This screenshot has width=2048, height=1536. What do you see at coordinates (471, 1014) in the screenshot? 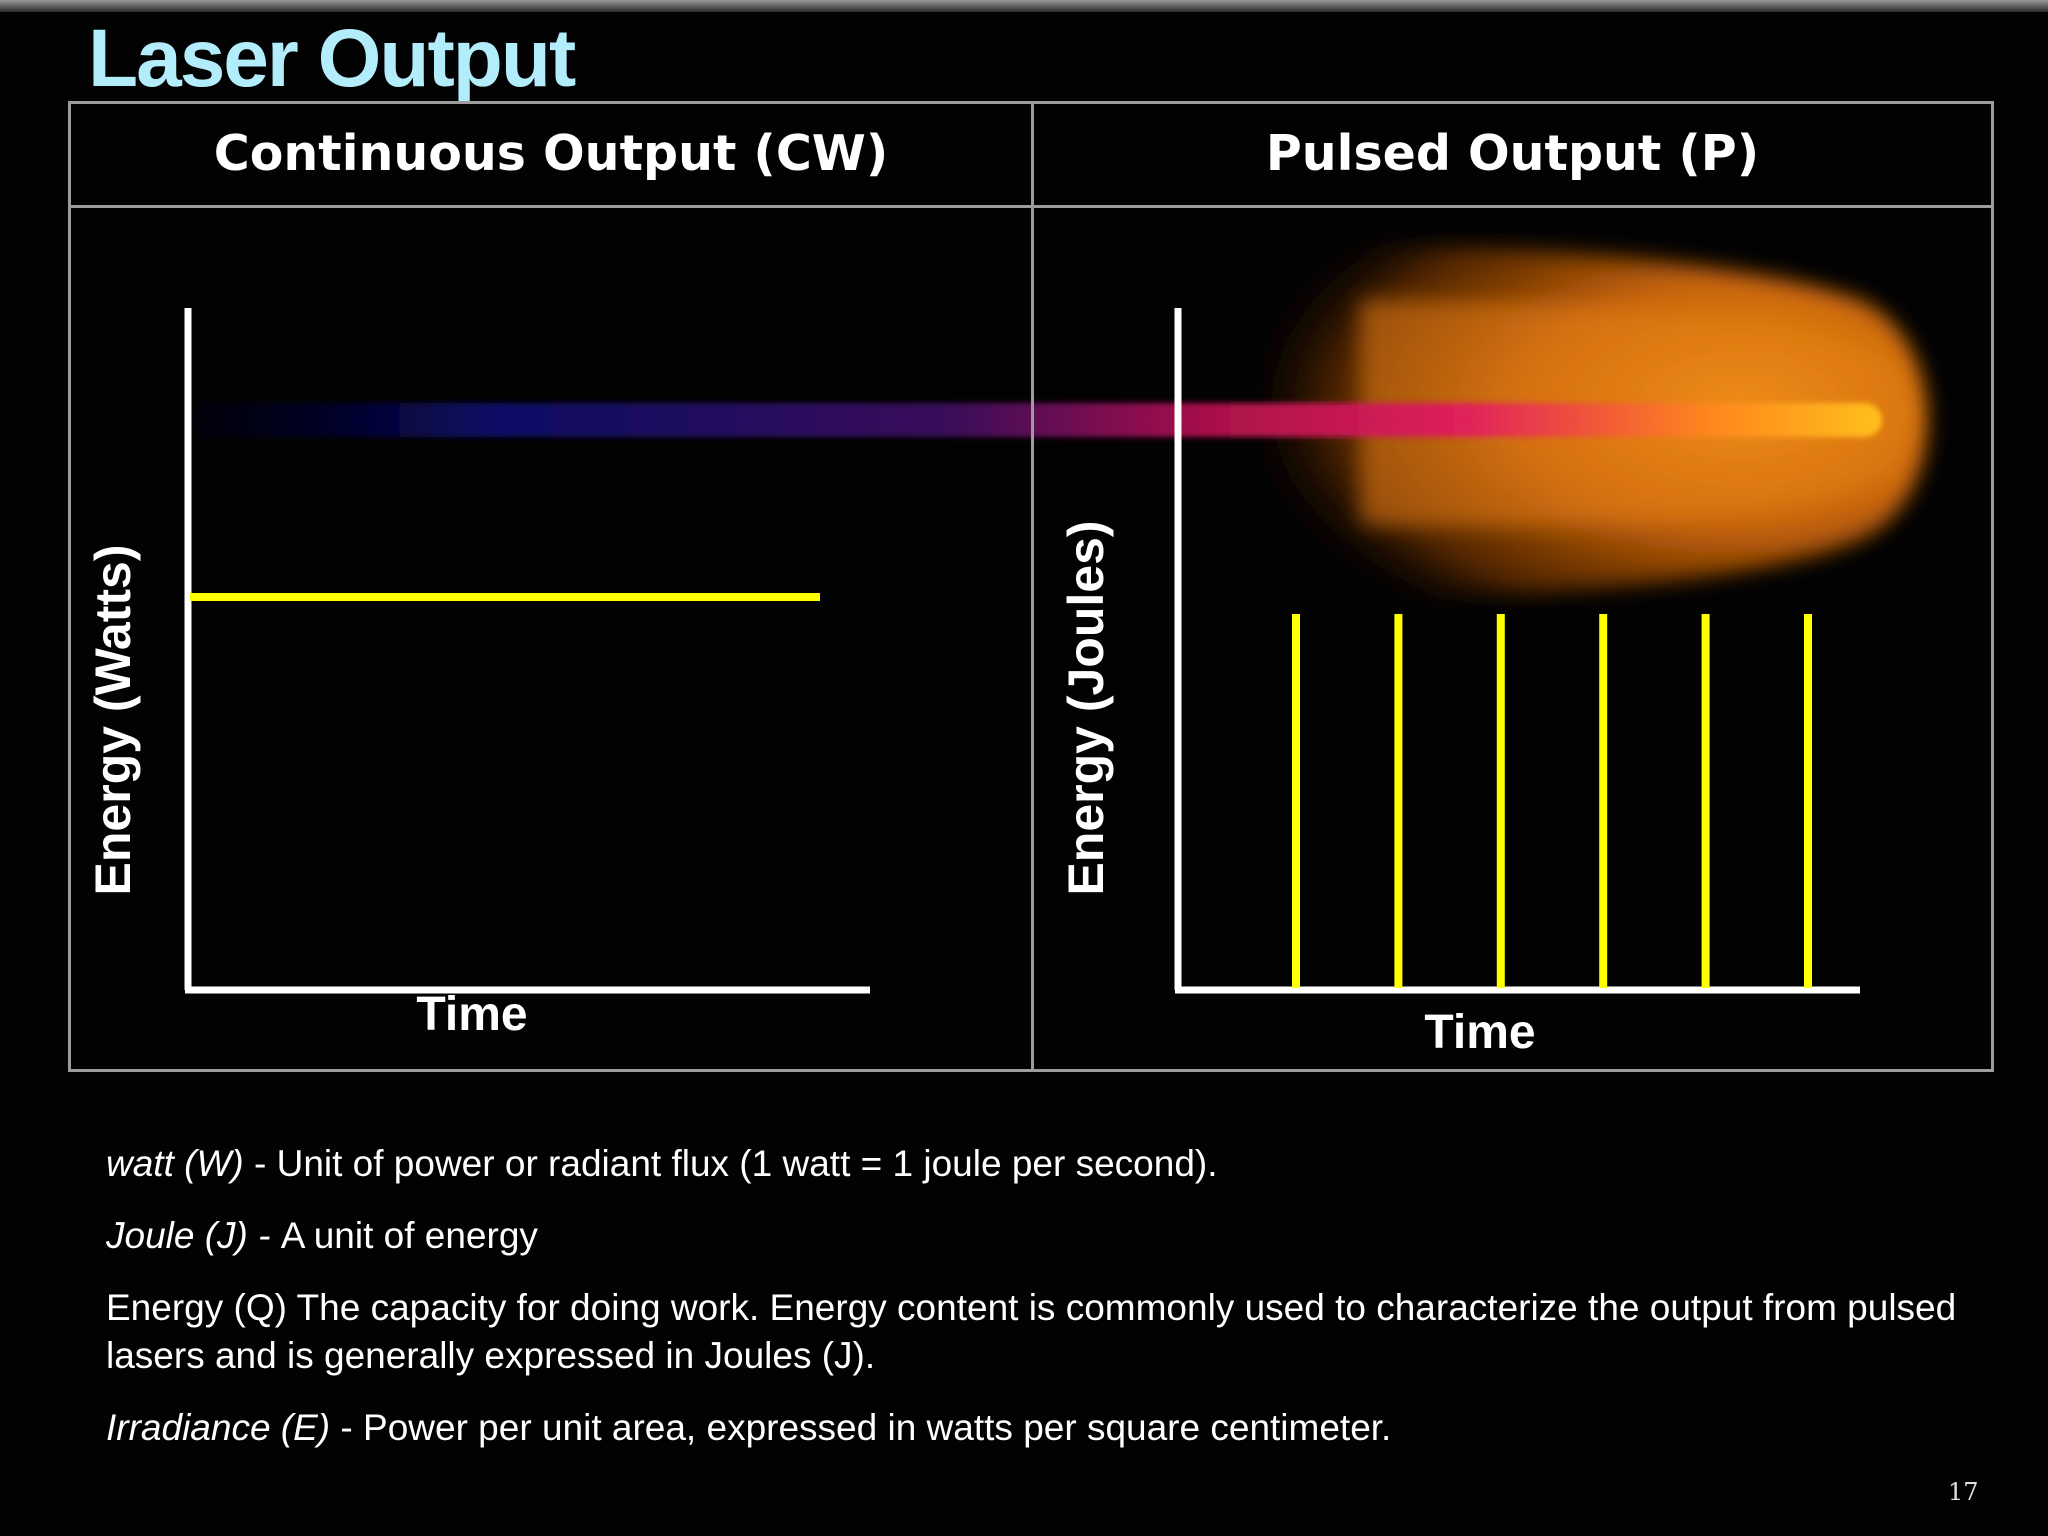
I see `cw-x-axis-label: Time` at bounding box center [471, 1014].